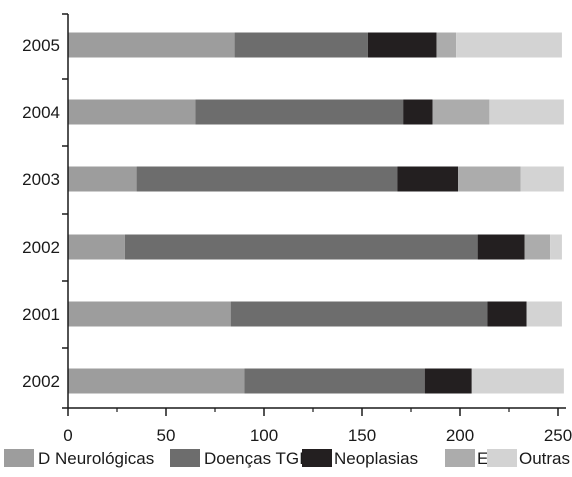 This screenshot has width=572, height=477. Describe the element at coordinates (254, 458) in the screenshot. I see `legend-label-1: Doenças TGI` at that location.